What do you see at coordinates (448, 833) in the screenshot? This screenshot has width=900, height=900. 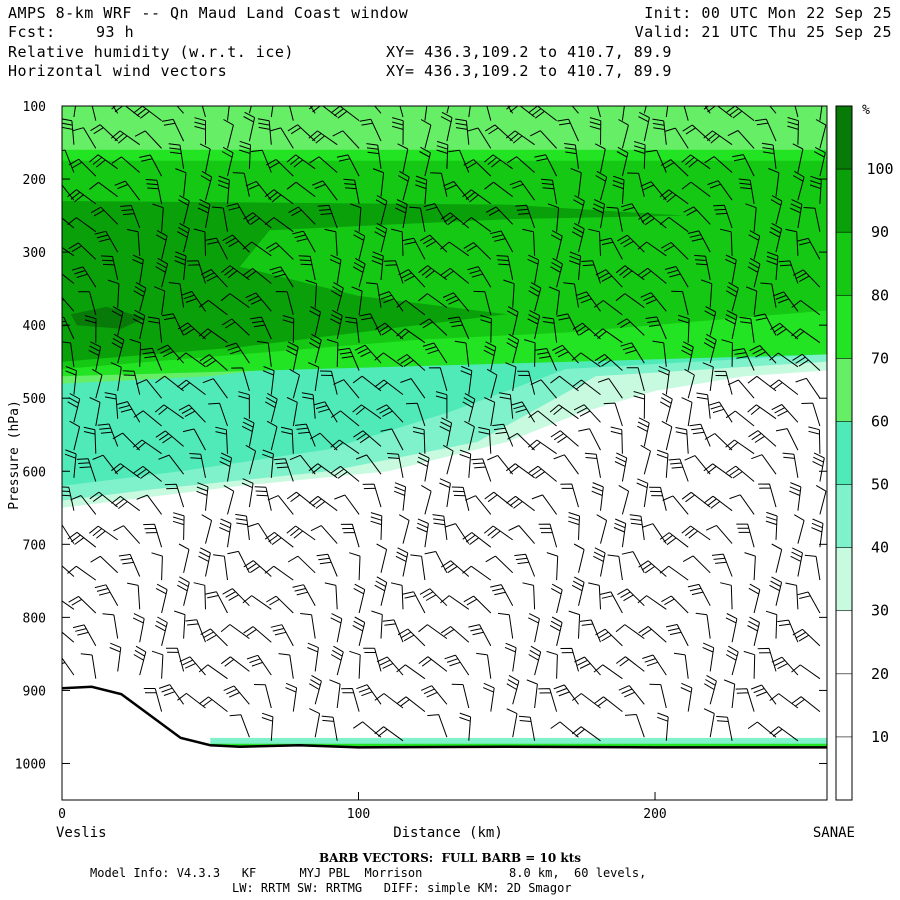 I see `x-axis-label: Distance (km)` at bounding box center [448, 833].